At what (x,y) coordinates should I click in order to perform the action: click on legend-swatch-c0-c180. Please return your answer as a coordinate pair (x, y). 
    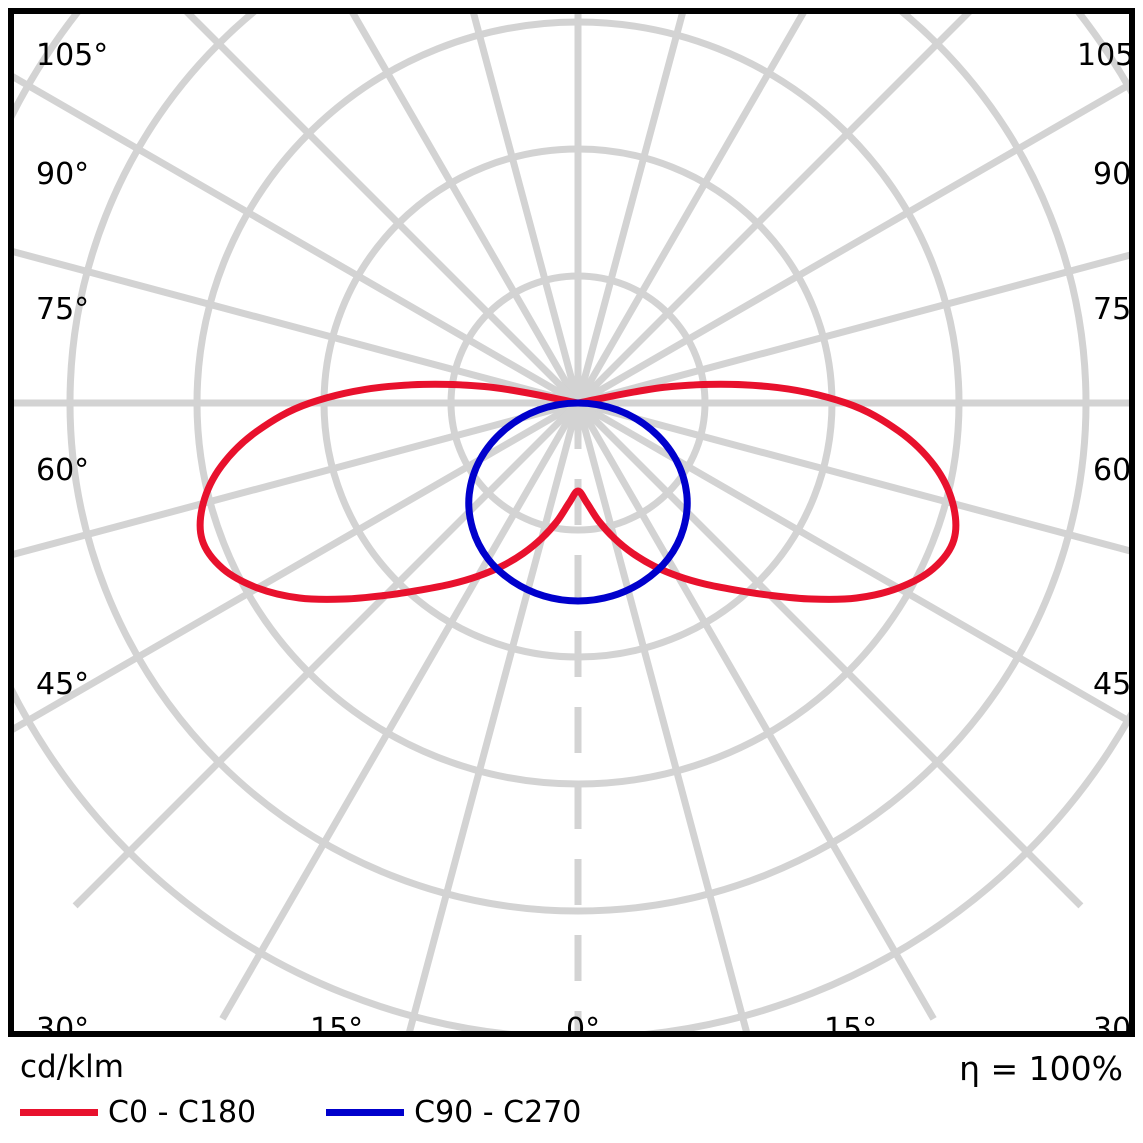
    Looking at the image, I should click on (59, 1112).